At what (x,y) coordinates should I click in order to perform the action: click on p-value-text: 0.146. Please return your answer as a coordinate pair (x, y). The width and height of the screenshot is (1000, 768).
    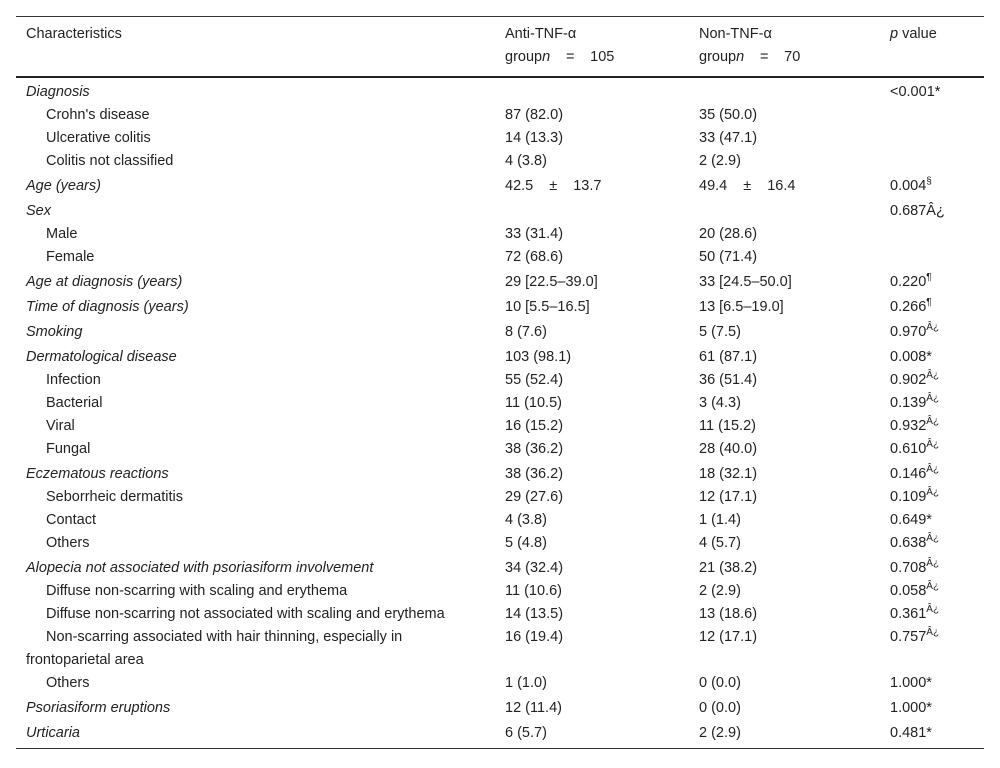
    Looking at the image, I should click on (908, 474).